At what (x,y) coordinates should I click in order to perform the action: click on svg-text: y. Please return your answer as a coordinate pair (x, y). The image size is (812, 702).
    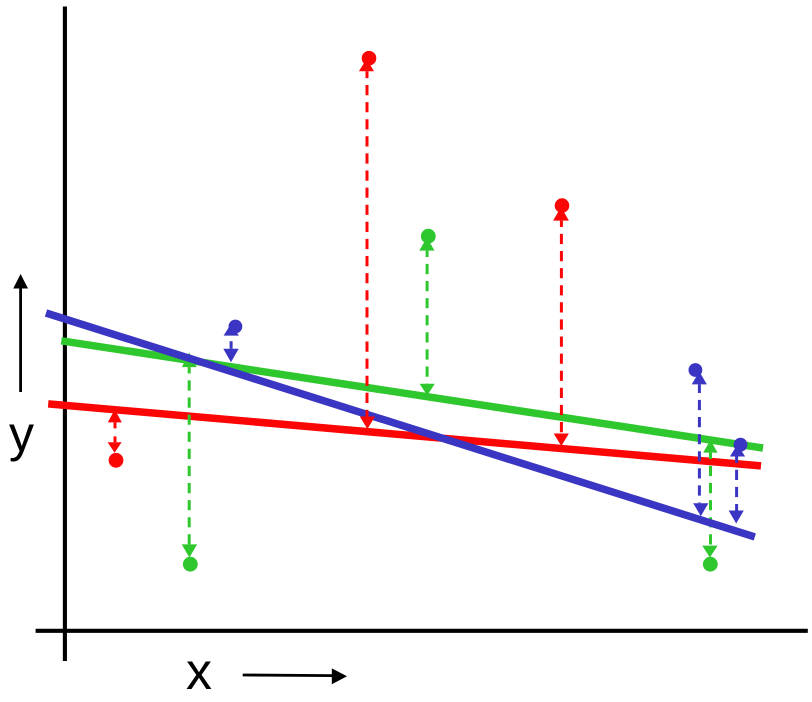
    Looking at the image, I should click on (21, 434).